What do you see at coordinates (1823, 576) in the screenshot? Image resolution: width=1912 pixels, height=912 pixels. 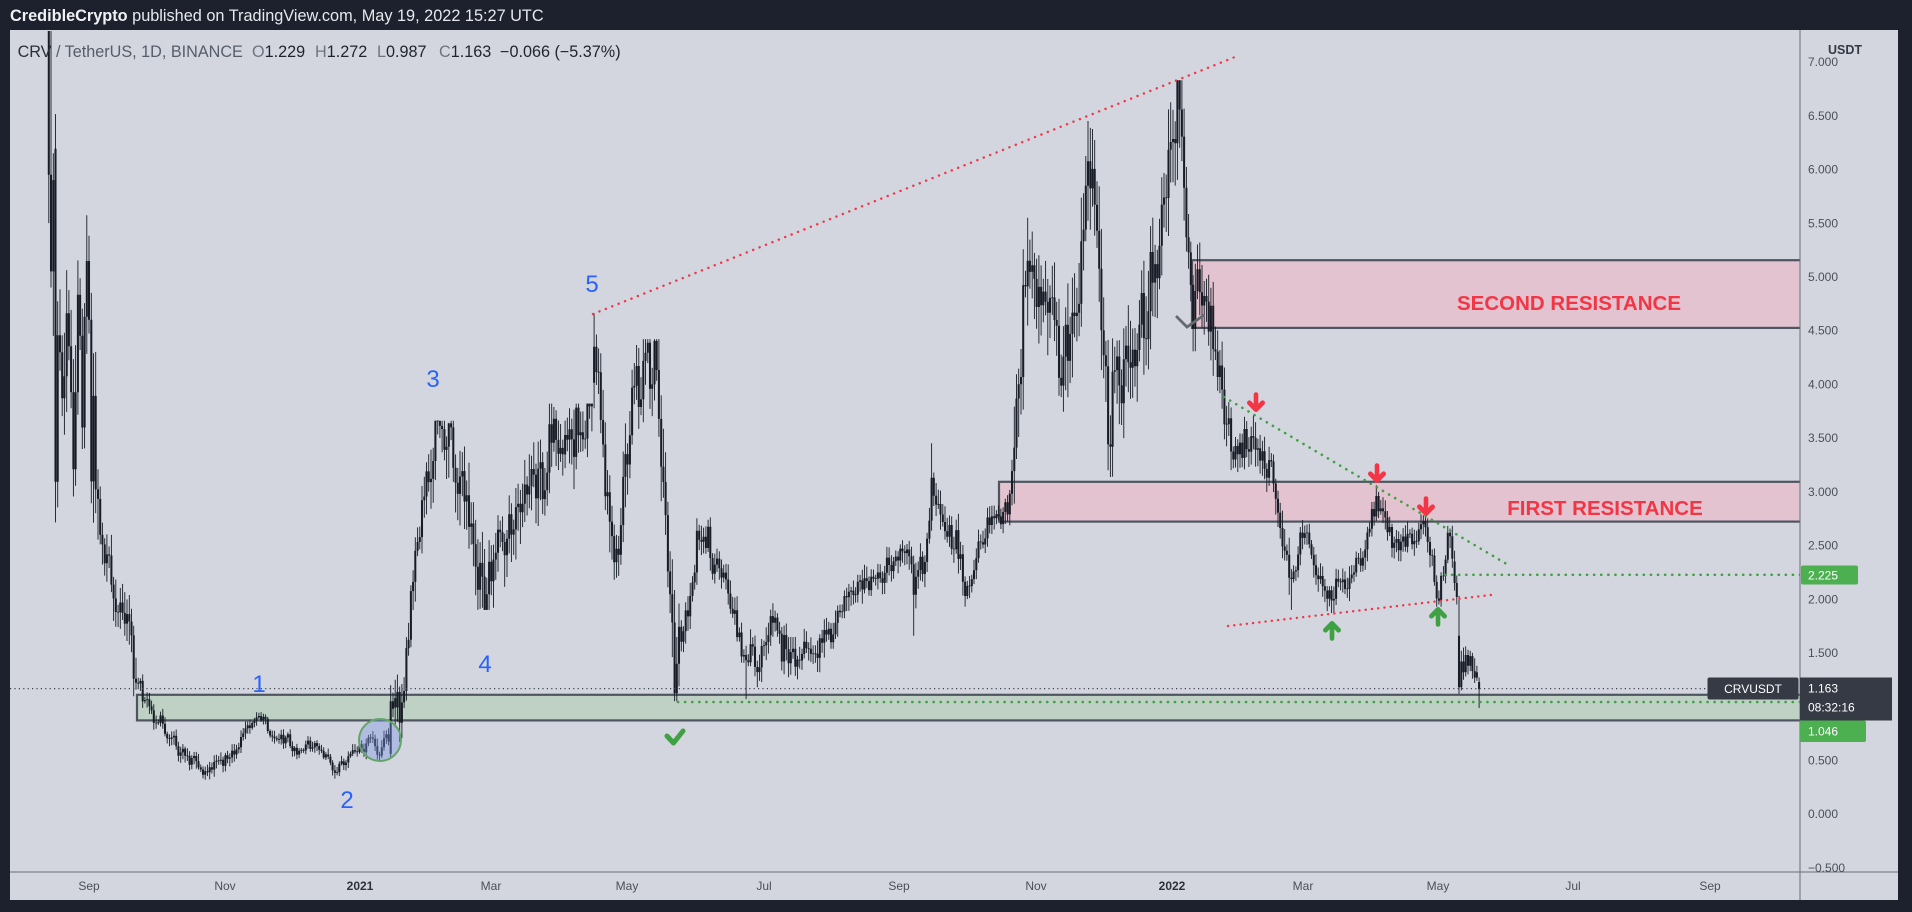 I see `svg-text: 2.225` at bounding box center [1823, 576].